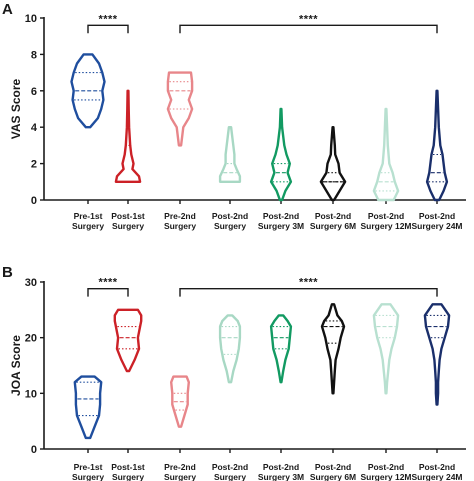  Describe the element at coordinates (16, 365) in the screenshot. I see `y-axis-label: JOA Score` at that location.